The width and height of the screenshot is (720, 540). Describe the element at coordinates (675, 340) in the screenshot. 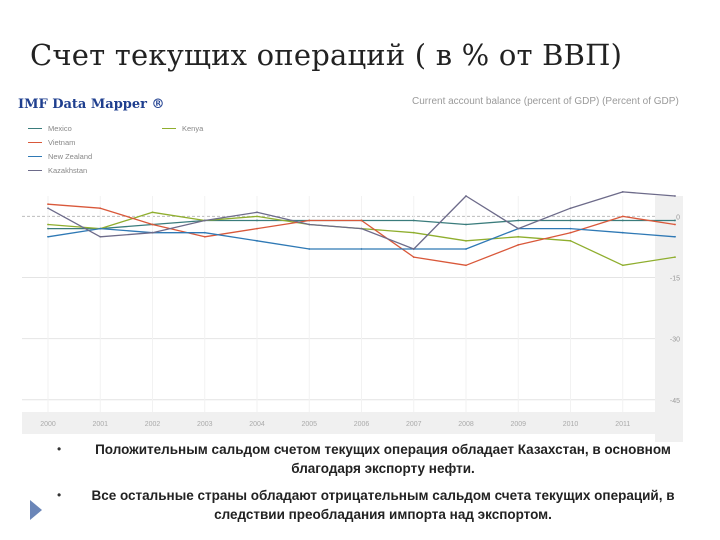

I see `y-tick-label: -30` at that location.